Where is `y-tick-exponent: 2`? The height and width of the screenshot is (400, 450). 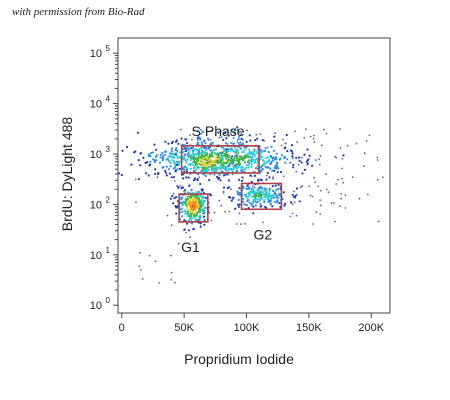 y-tick-exponent: 2 is located at coordinates (108, 199).